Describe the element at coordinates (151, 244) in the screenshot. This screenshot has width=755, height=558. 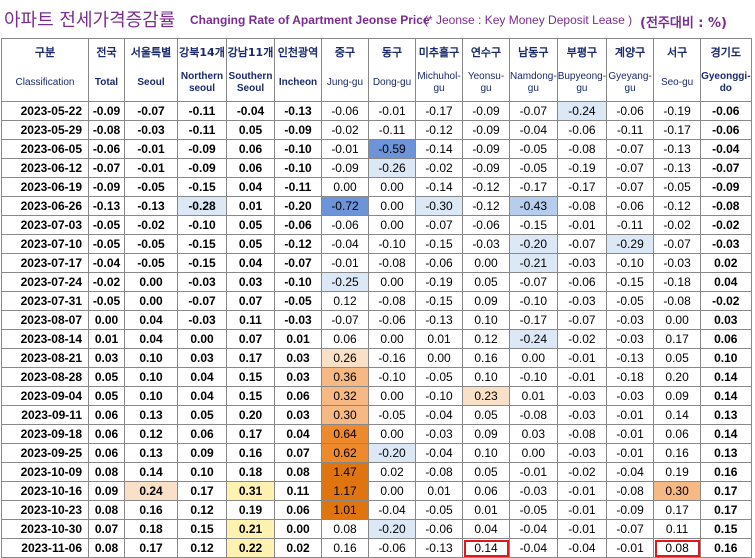
I see `cell-seoul: -0.05` at that location.